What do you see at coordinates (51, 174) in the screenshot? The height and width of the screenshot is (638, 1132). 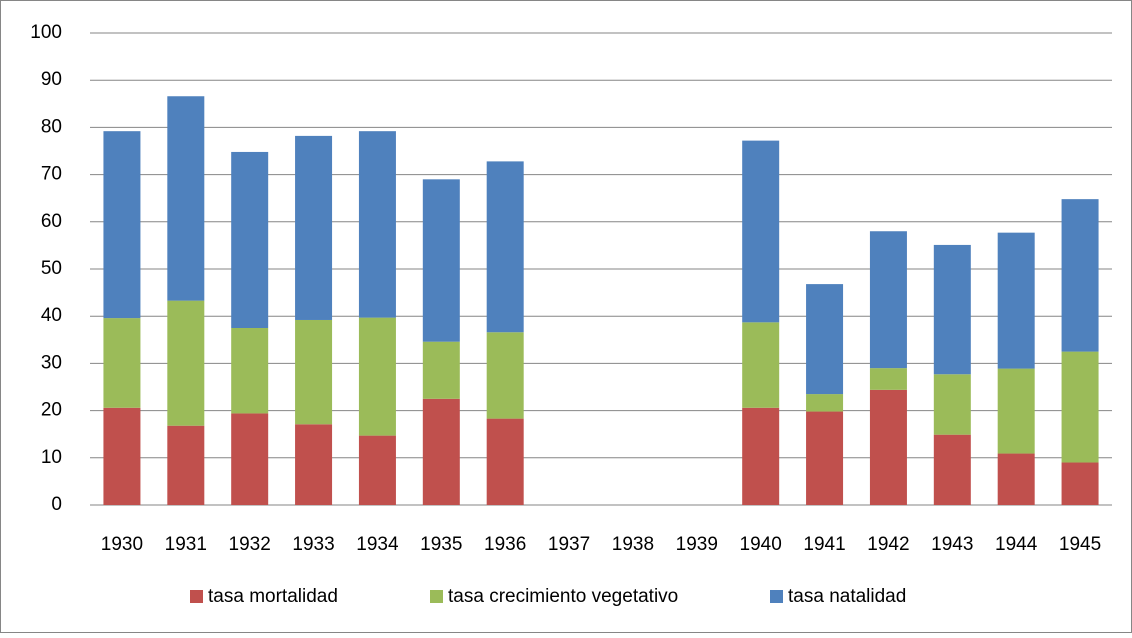 I see `y-tick-label: 70` at bounding box center [51, 174].